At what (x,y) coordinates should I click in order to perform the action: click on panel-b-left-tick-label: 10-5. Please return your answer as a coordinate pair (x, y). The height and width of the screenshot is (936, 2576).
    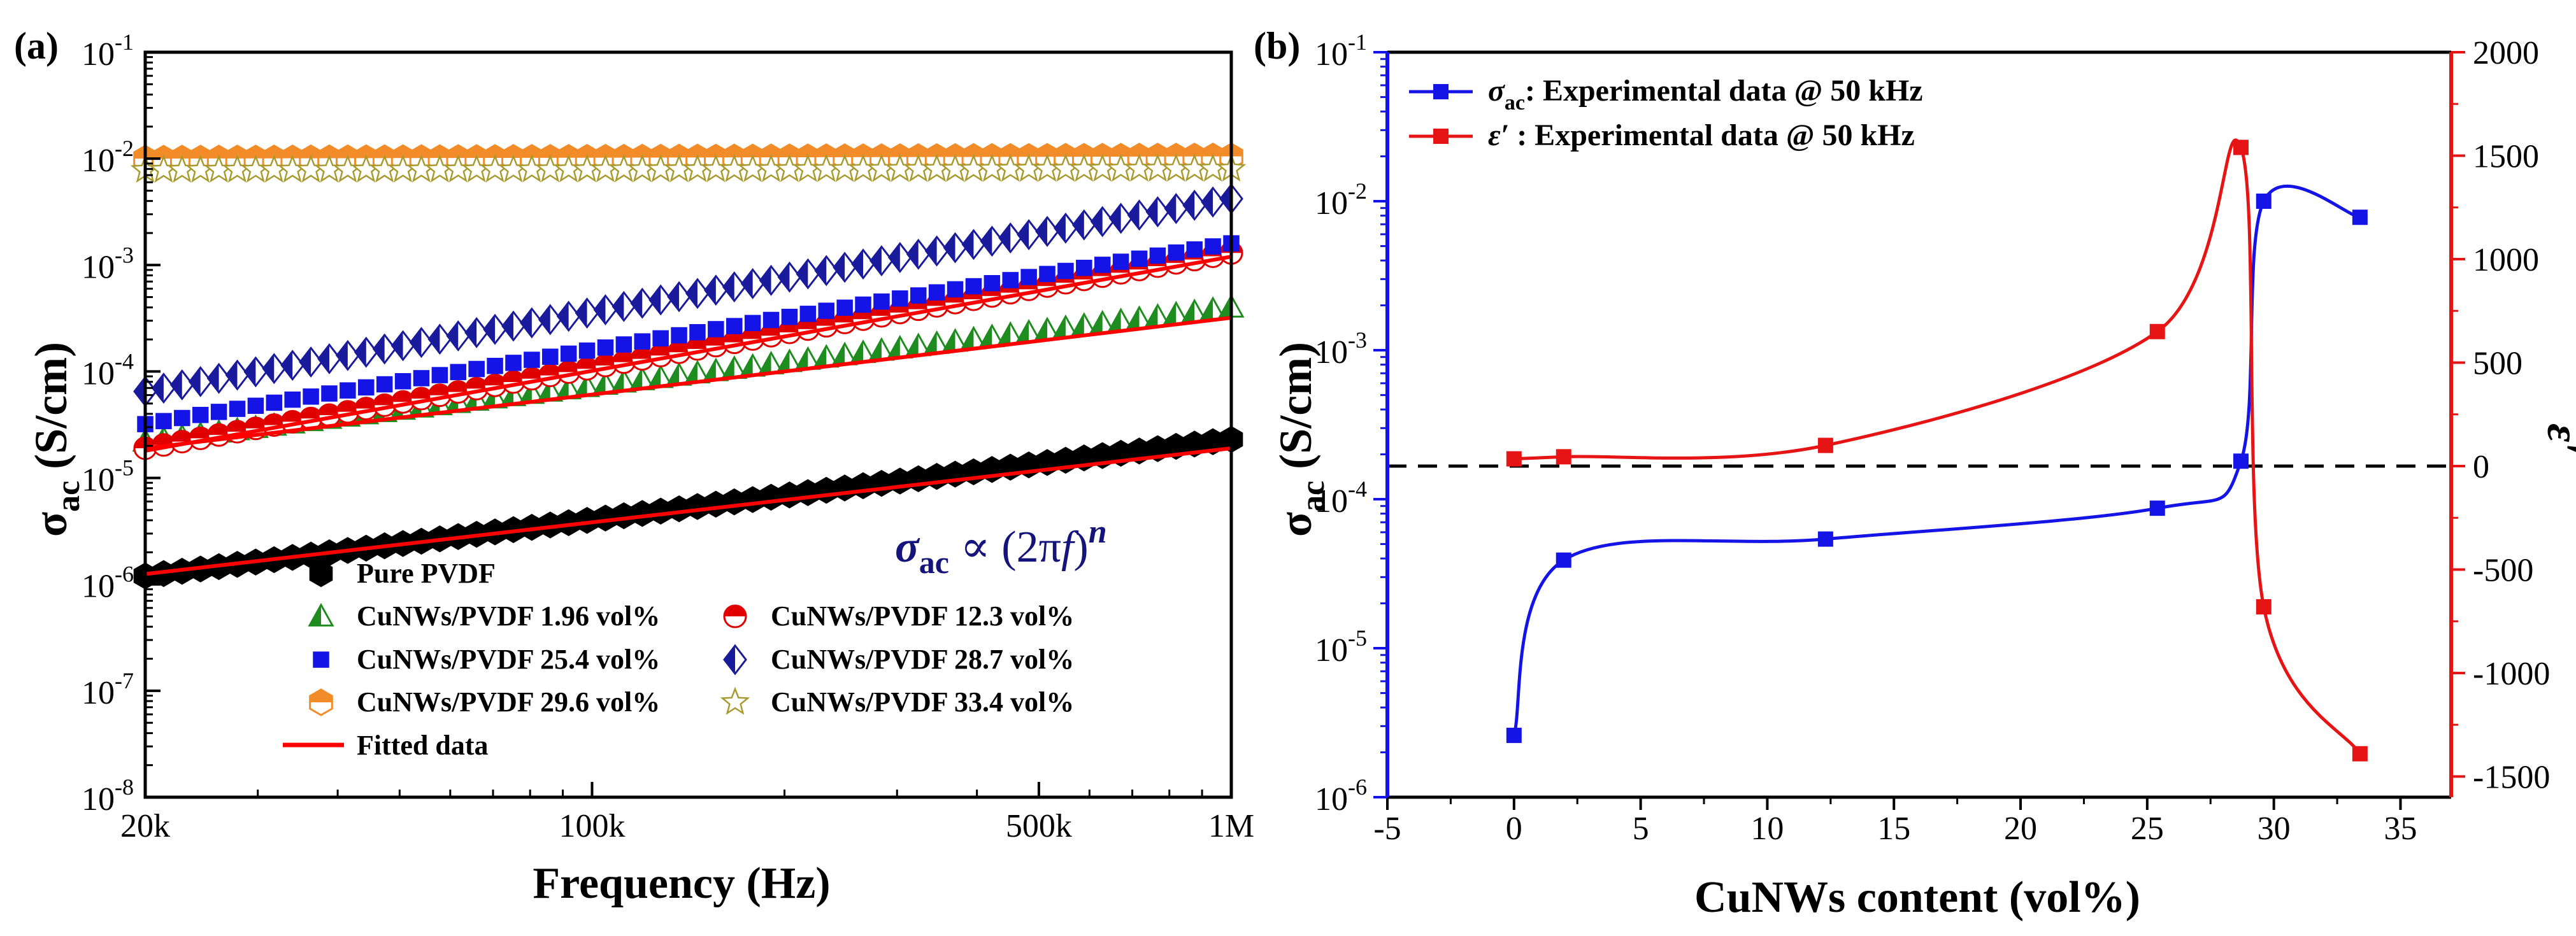
    Looking at the image, I should click on (1341, 647).